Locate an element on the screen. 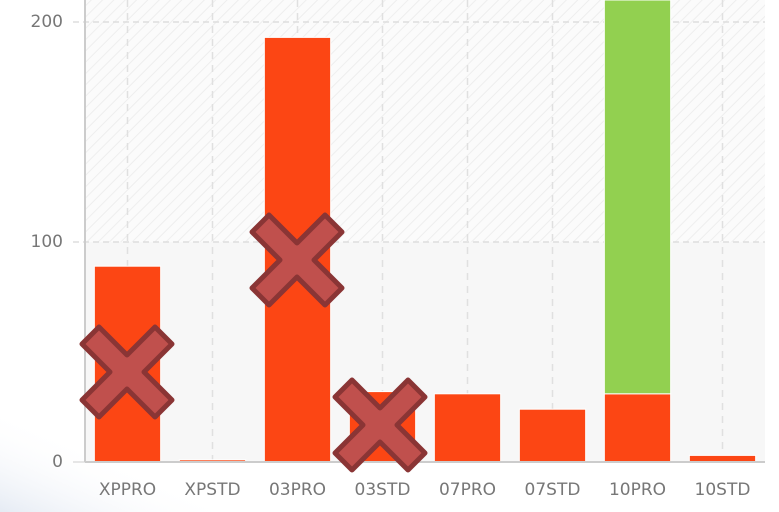 The width and height of the screenshot is (779, 512). x-tick-label: 10STD is located at coordinates (723, 490).